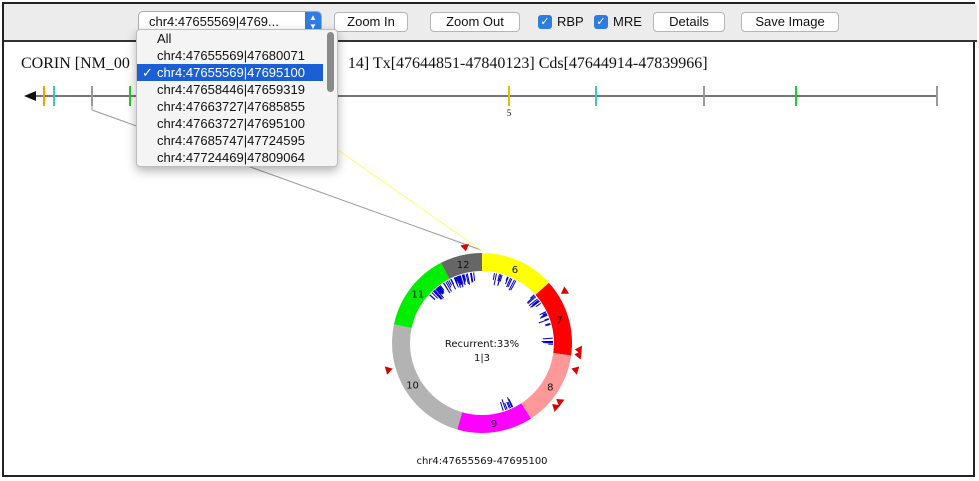  I want to click on rbp-checkbox: ✓, so click(545, 22).